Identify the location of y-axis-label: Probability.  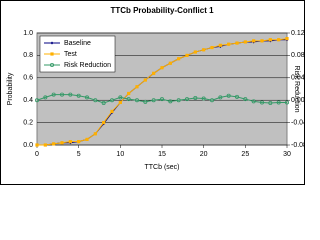
(10, 88).